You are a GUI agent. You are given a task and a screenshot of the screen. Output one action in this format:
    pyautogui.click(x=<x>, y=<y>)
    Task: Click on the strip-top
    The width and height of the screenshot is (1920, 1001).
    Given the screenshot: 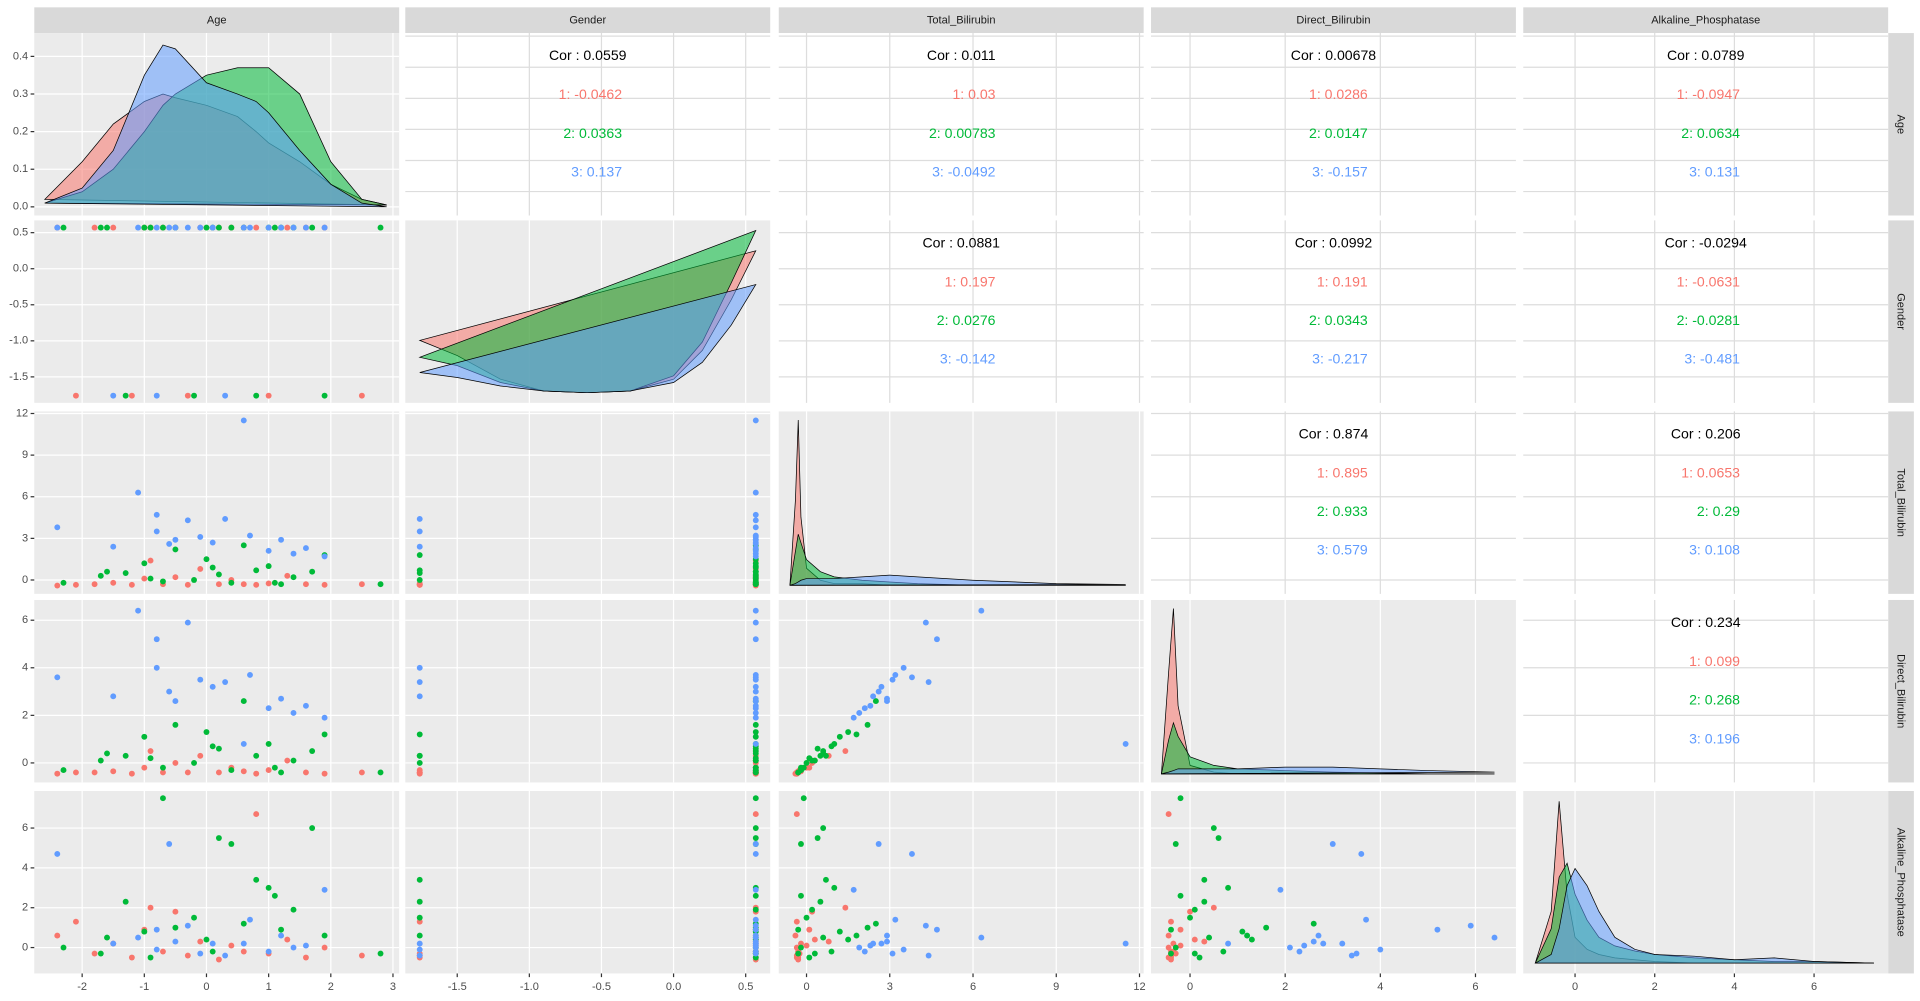 What is the action you would take?
    pyautogui.click(x=588, y=20)
    